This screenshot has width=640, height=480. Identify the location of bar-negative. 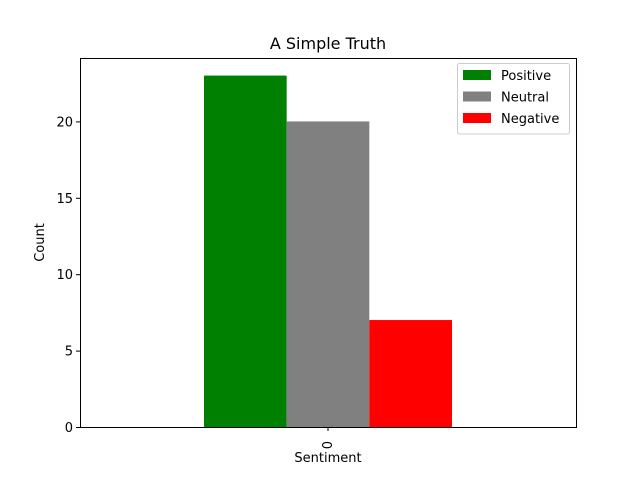
(410, 373).